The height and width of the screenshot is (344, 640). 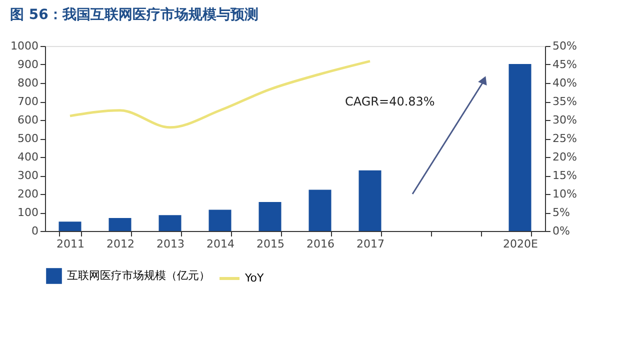 What do you see at coordinates (564, 101) in the screenshot?
I see `y2-tick-label: 35%` at bounding box center [564, 101].